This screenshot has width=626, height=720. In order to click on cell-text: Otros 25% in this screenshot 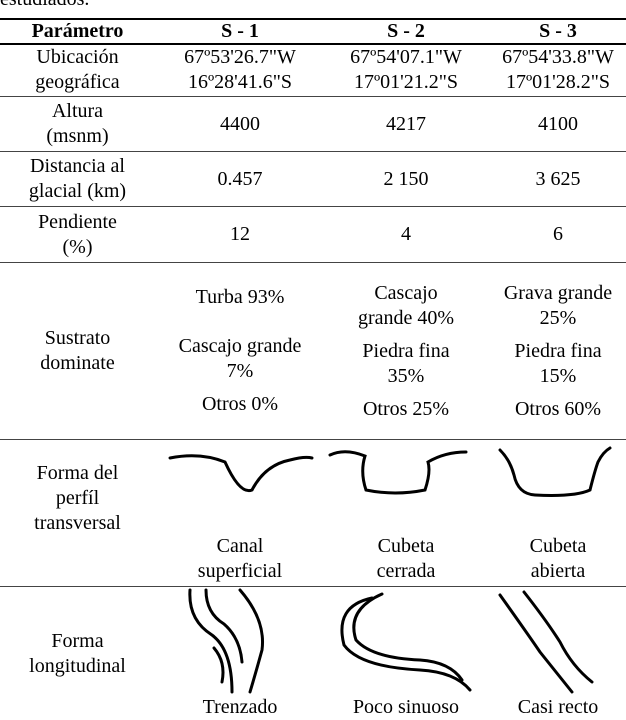, I will do `click(406, 408)`.